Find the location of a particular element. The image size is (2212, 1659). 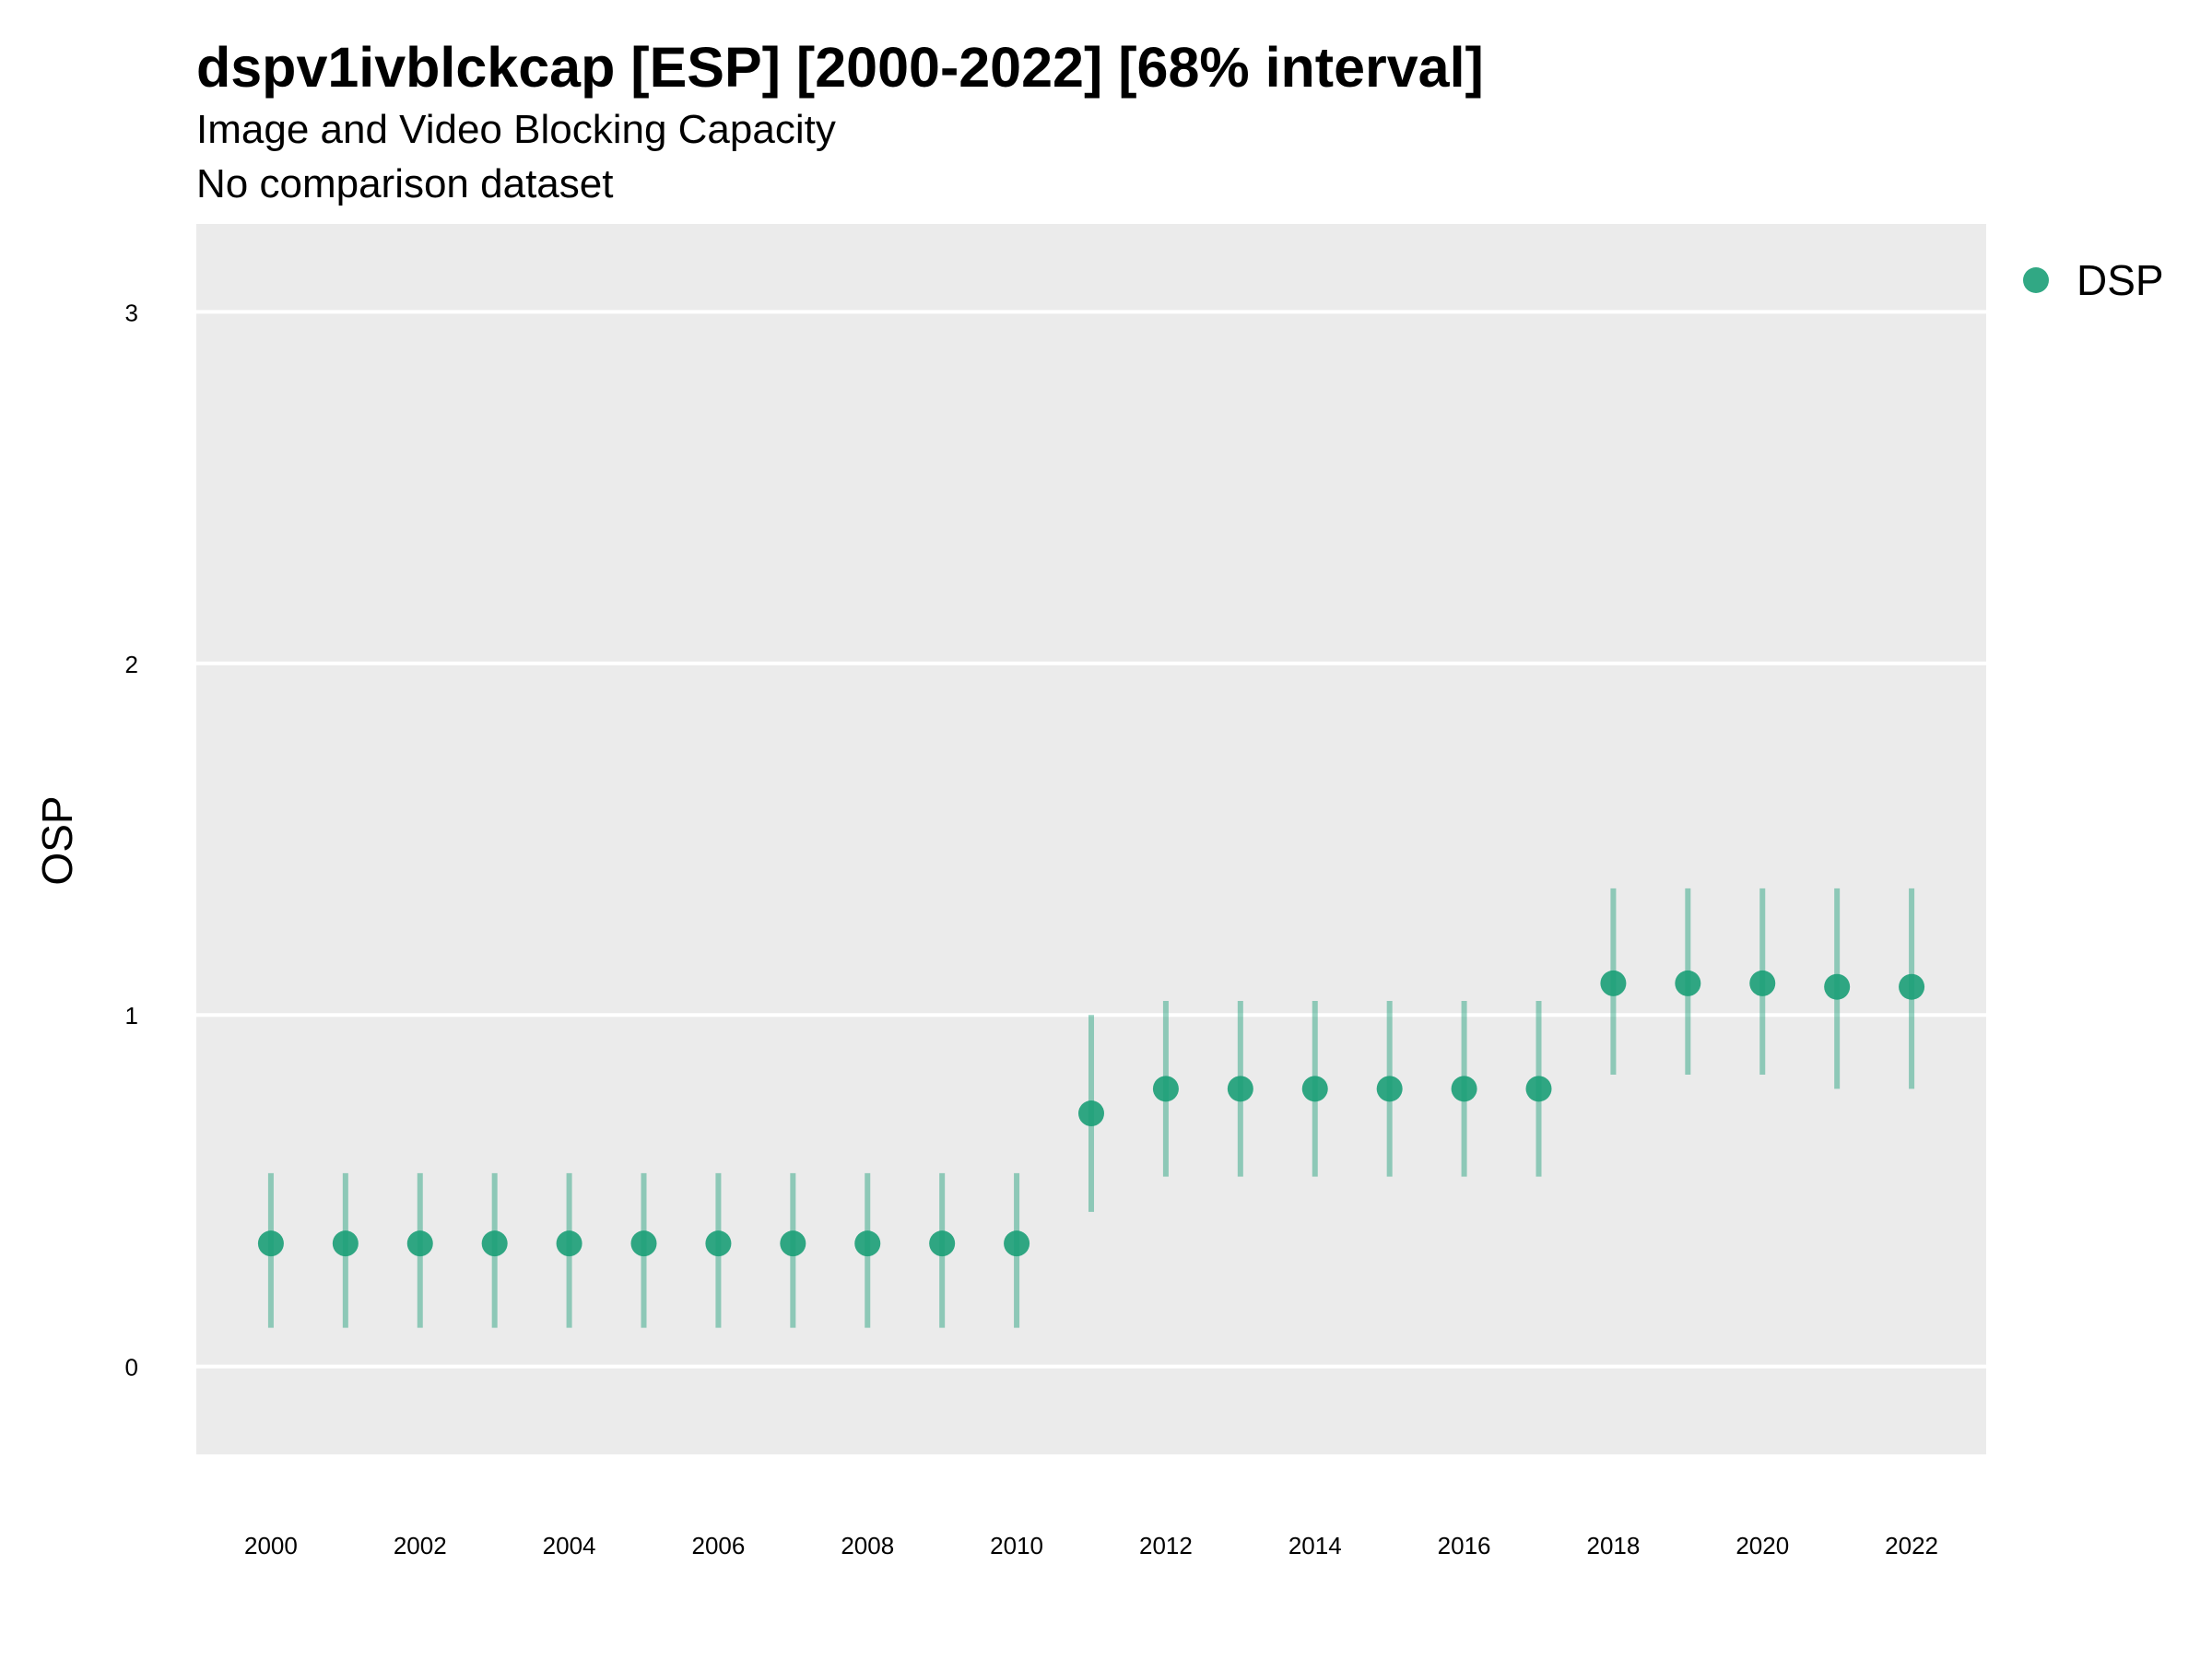

x-tick-label: 2006 is located at coordinates (718, 1545).